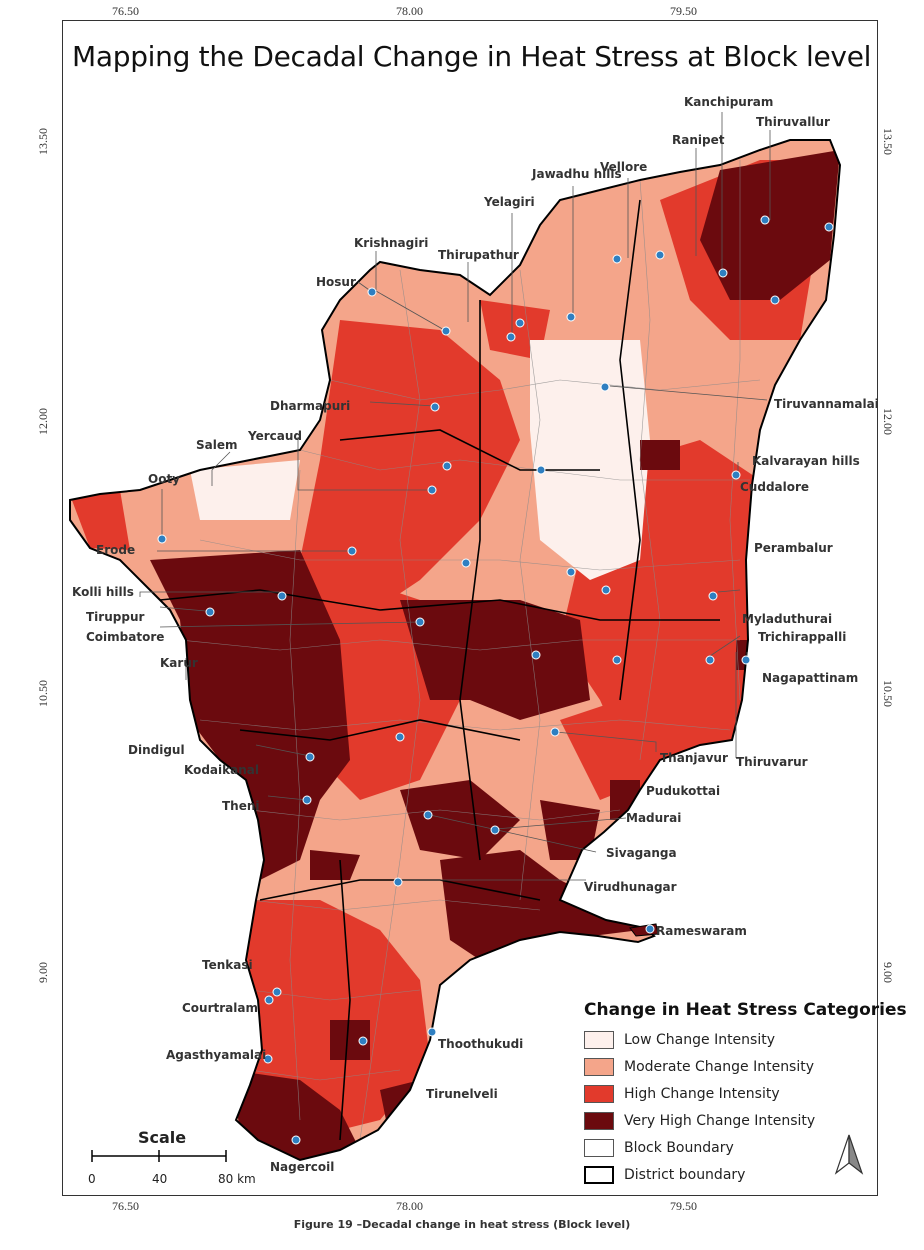  I want to click on scale-tick-0: 0, so click(92, 1179).